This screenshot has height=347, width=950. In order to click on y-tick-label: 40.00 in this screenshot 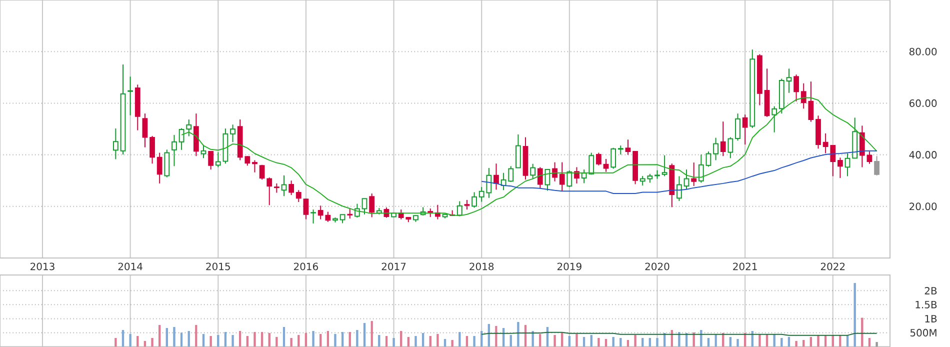, I will do `click(923, 155)`.